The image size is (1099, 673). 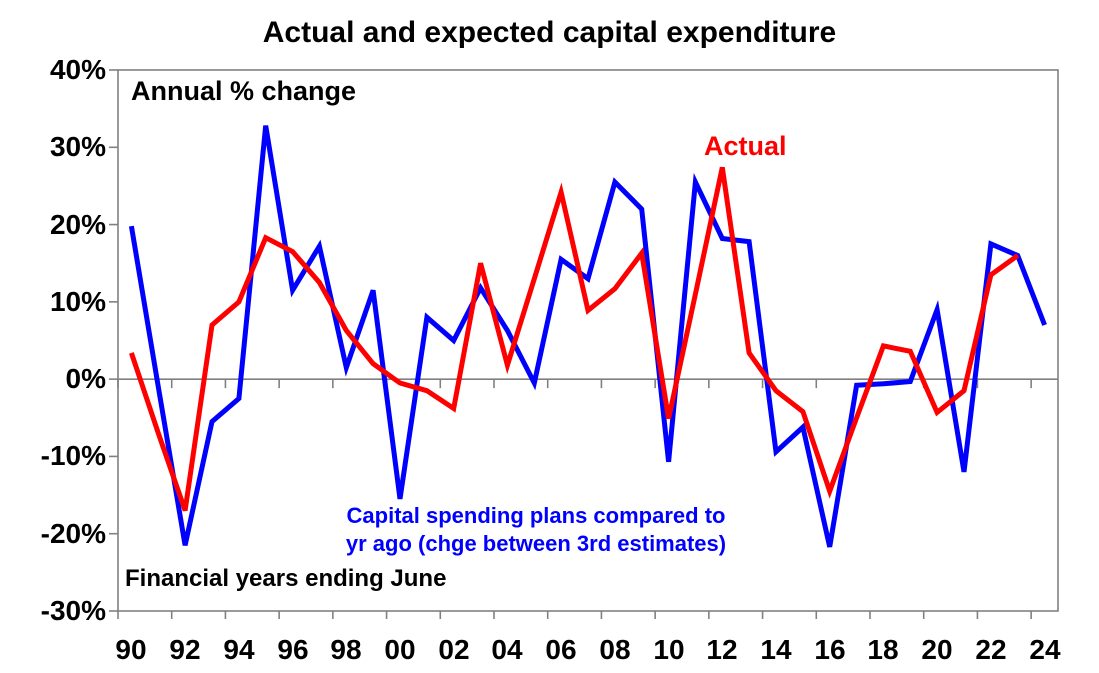 What do you see at coordinates (77, 301) in the screenshot?
I see `y-axis-label: 10%` at bounding box center [77, 301].